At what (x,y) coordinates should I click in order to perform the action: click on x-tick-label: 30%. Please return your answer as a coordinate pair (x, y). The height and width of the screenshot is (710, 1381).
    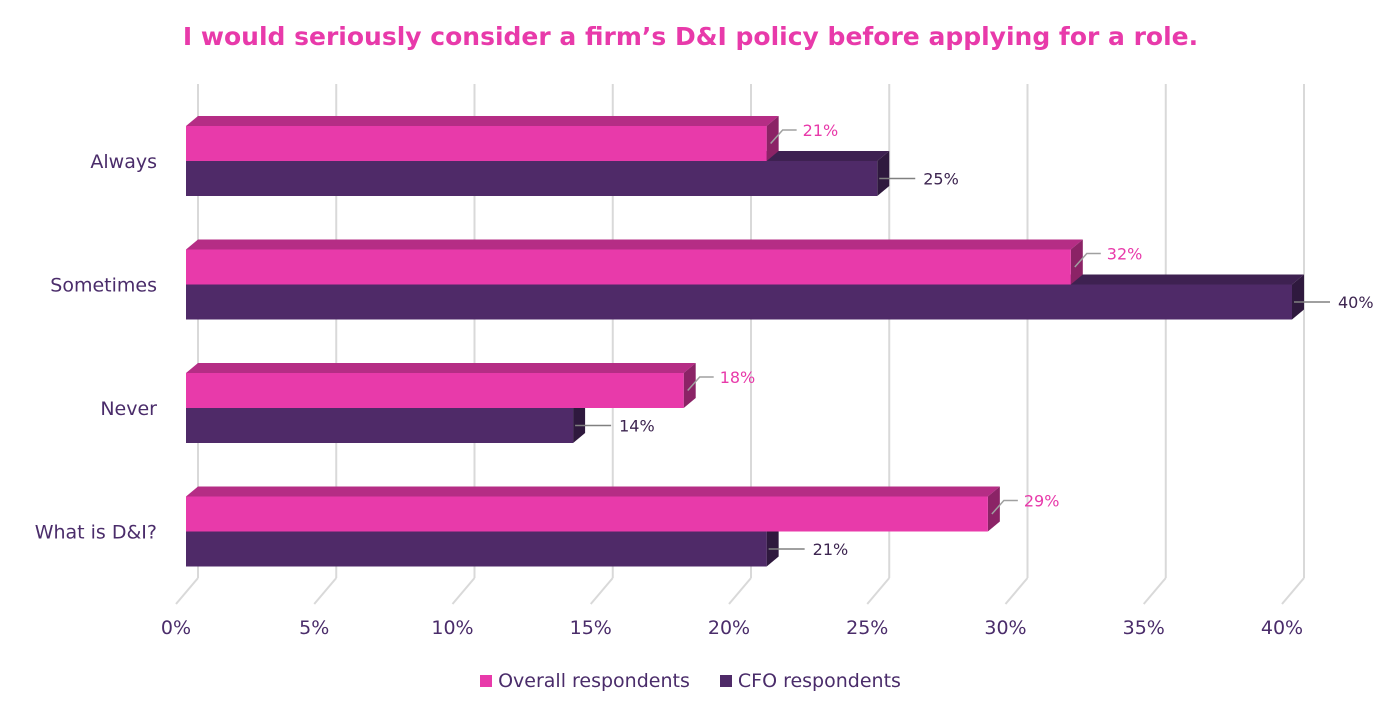
    Looking at the image, I should click on (1005, 628).